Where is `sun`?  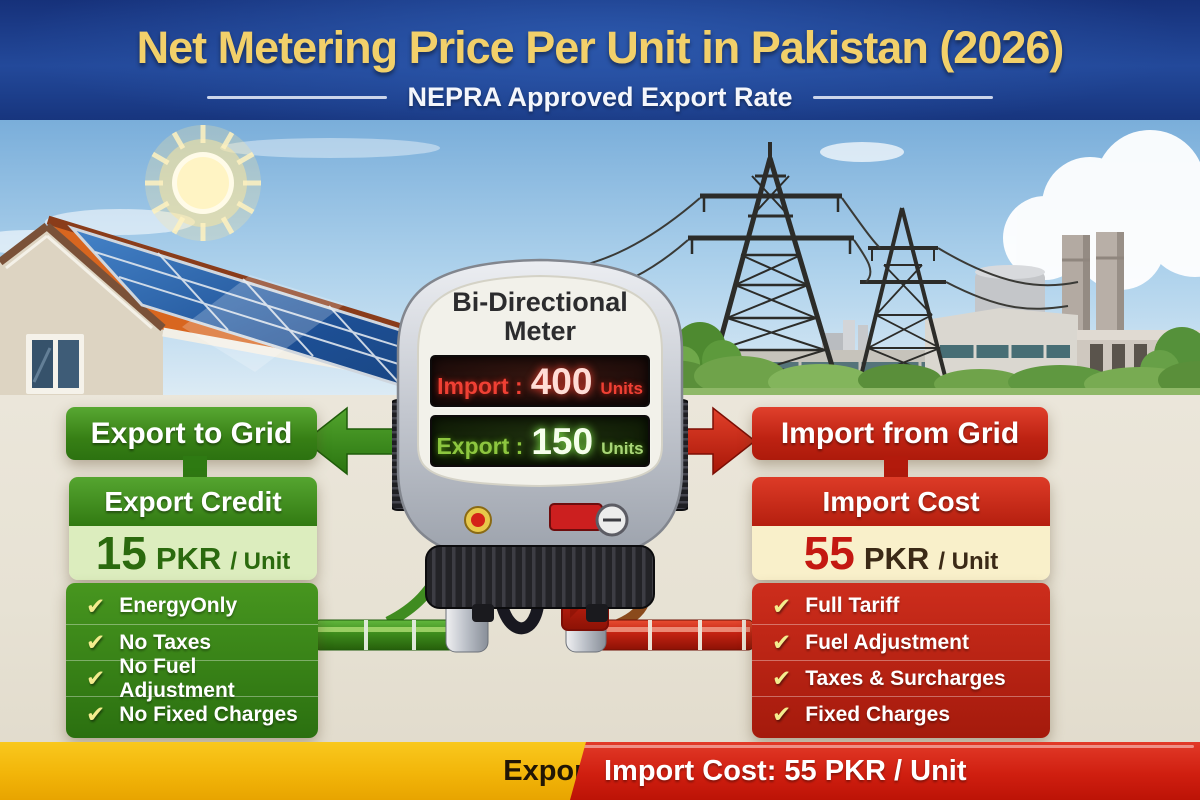
sun is located at coordinates (203, 183).